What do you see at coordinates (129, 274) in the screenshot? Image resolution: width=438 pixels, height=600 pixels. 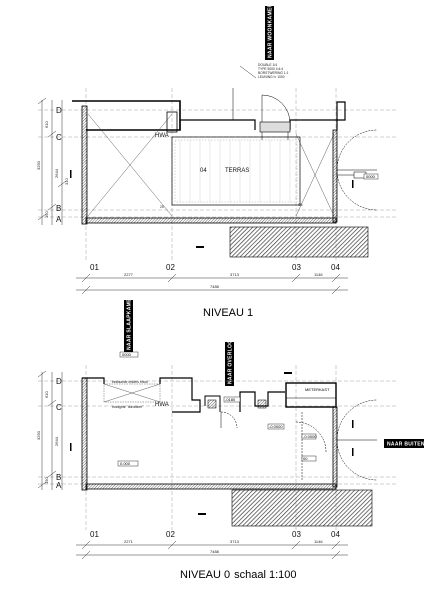 I see `svg-text: 2277` at bounding box center [129, 274].